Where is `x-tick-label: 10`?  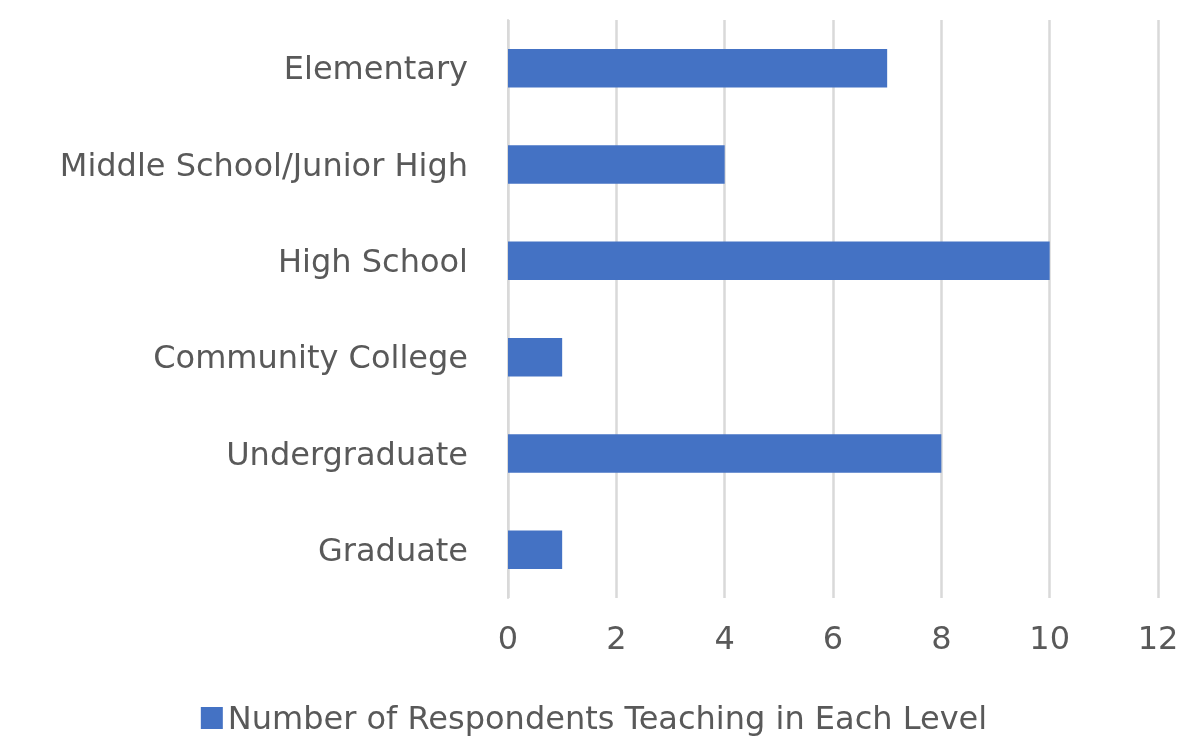
x-tick-label: 10 is located at coordinates (1050, 638).